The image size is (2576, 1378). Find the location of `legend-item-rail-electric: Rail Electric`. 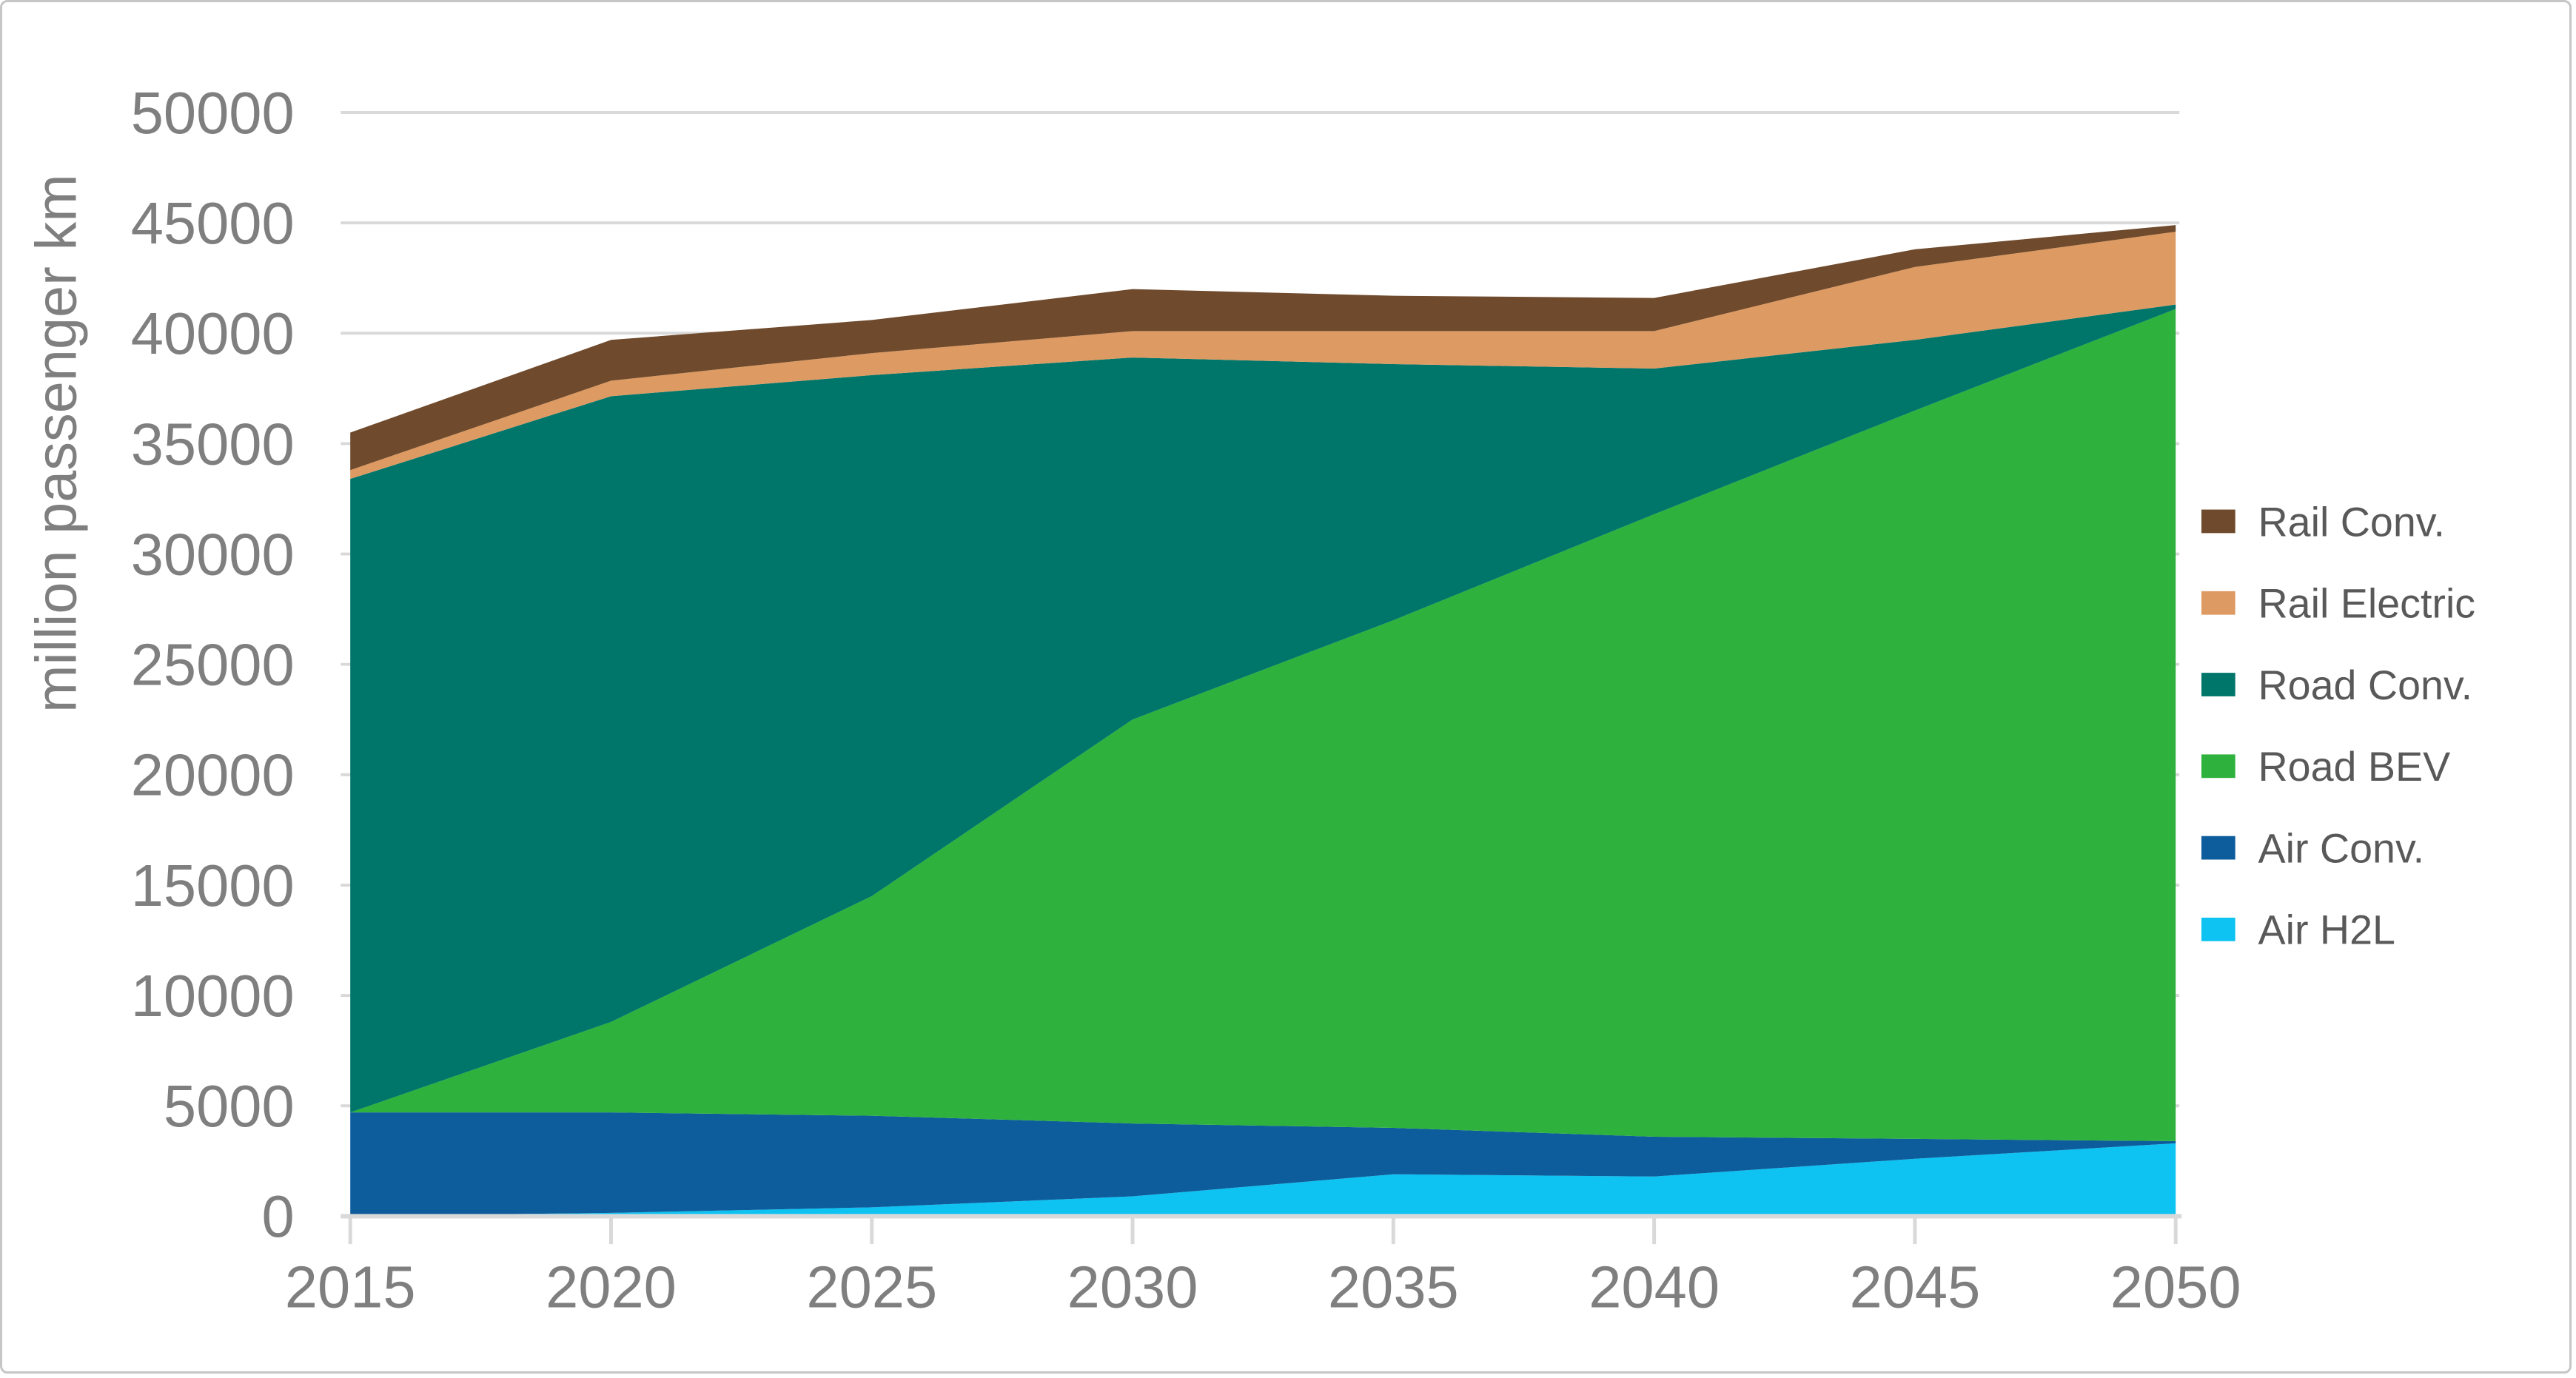

legend-item-rail-electric: Rail Electric is located at coordinates (2338, 604).